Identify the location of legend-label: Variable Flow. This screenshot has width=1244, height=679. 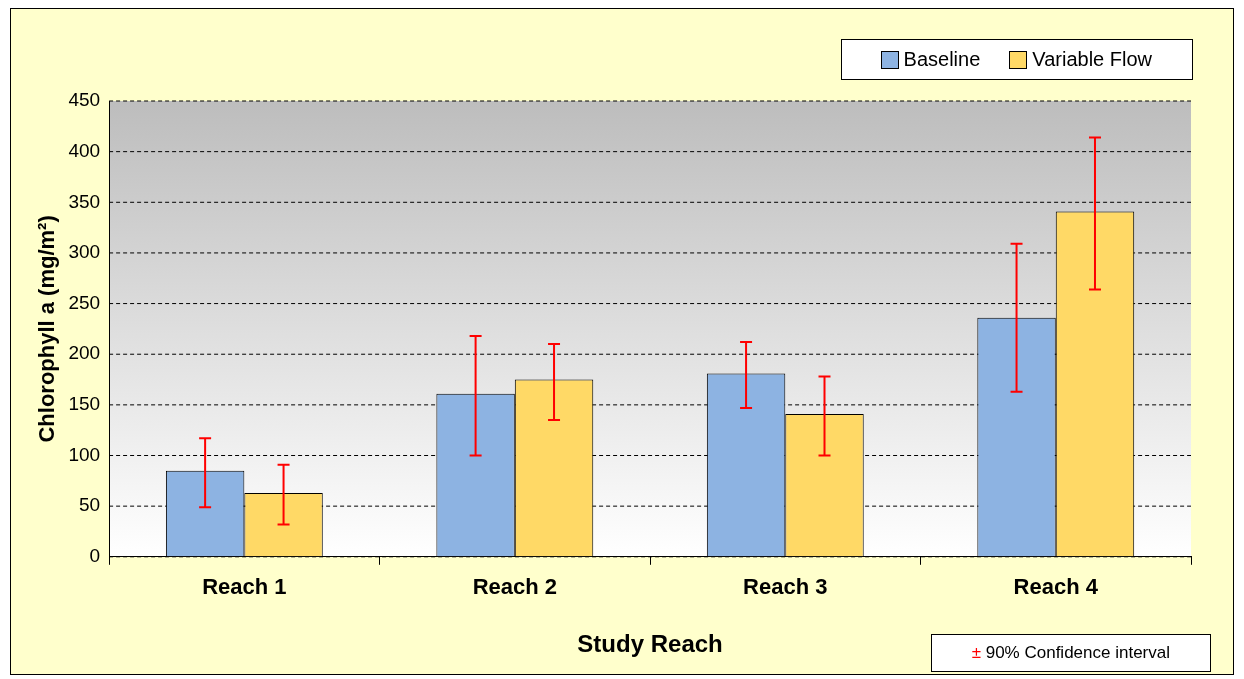
(1091, 59).